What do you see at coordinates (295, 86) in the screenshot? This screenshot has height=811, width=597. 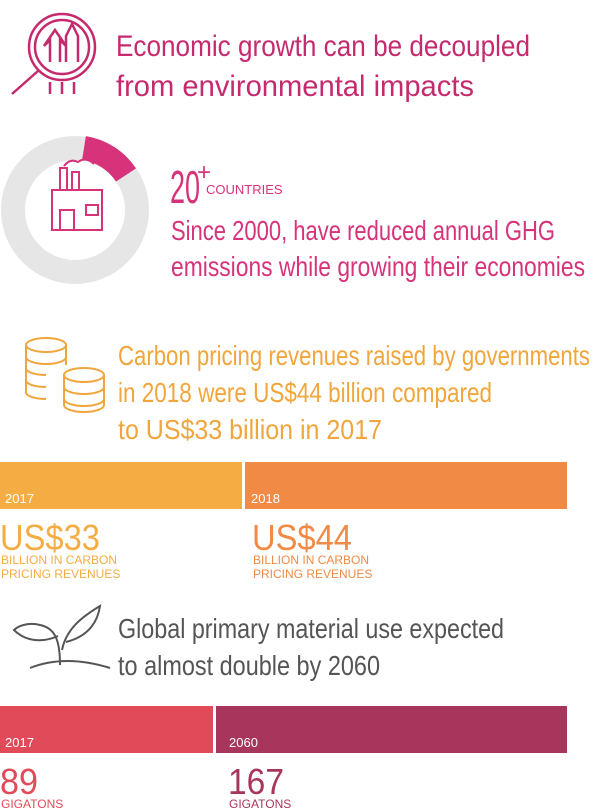 I see `title-line: from environmental impacts` at bounding box center [295, 86].